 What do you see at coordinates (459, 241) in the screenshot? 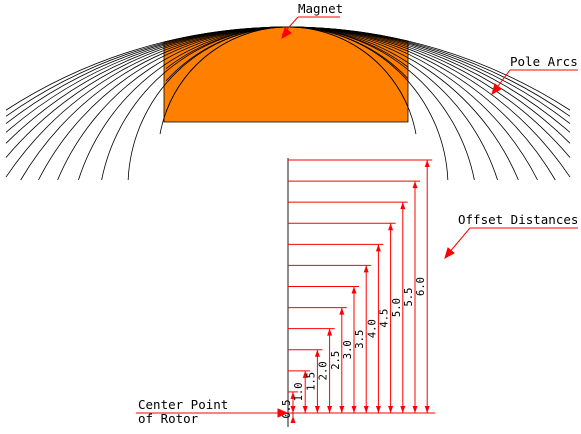
I see `offset-leader` at bounding box center [459, 241].